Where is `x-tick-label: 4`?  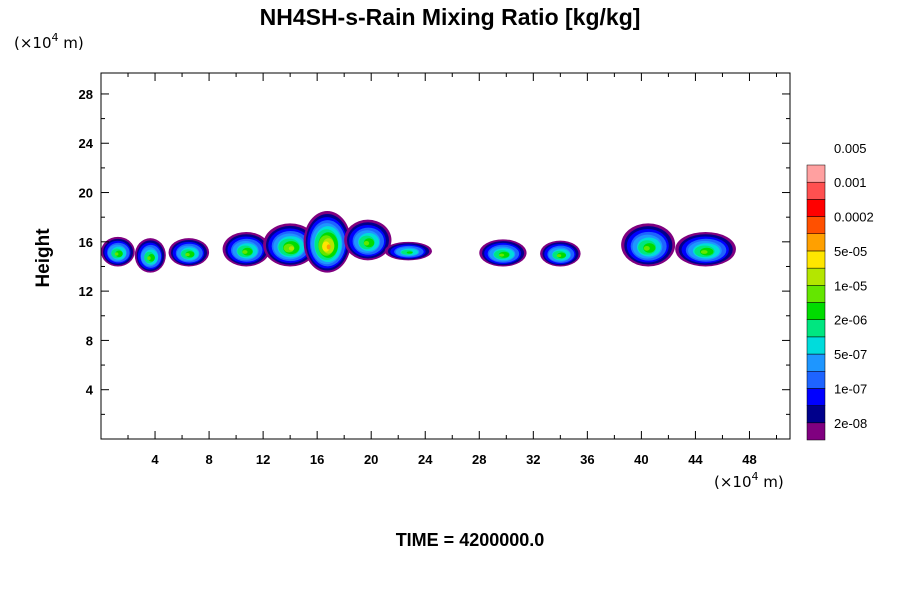
x-tick-label: 4 is located at coordinates (155, 459).